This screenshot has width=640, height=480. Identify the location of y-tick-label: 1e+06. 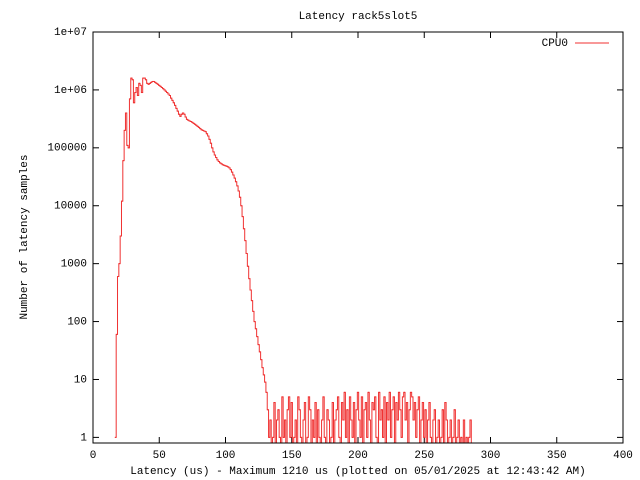
(70, 91).